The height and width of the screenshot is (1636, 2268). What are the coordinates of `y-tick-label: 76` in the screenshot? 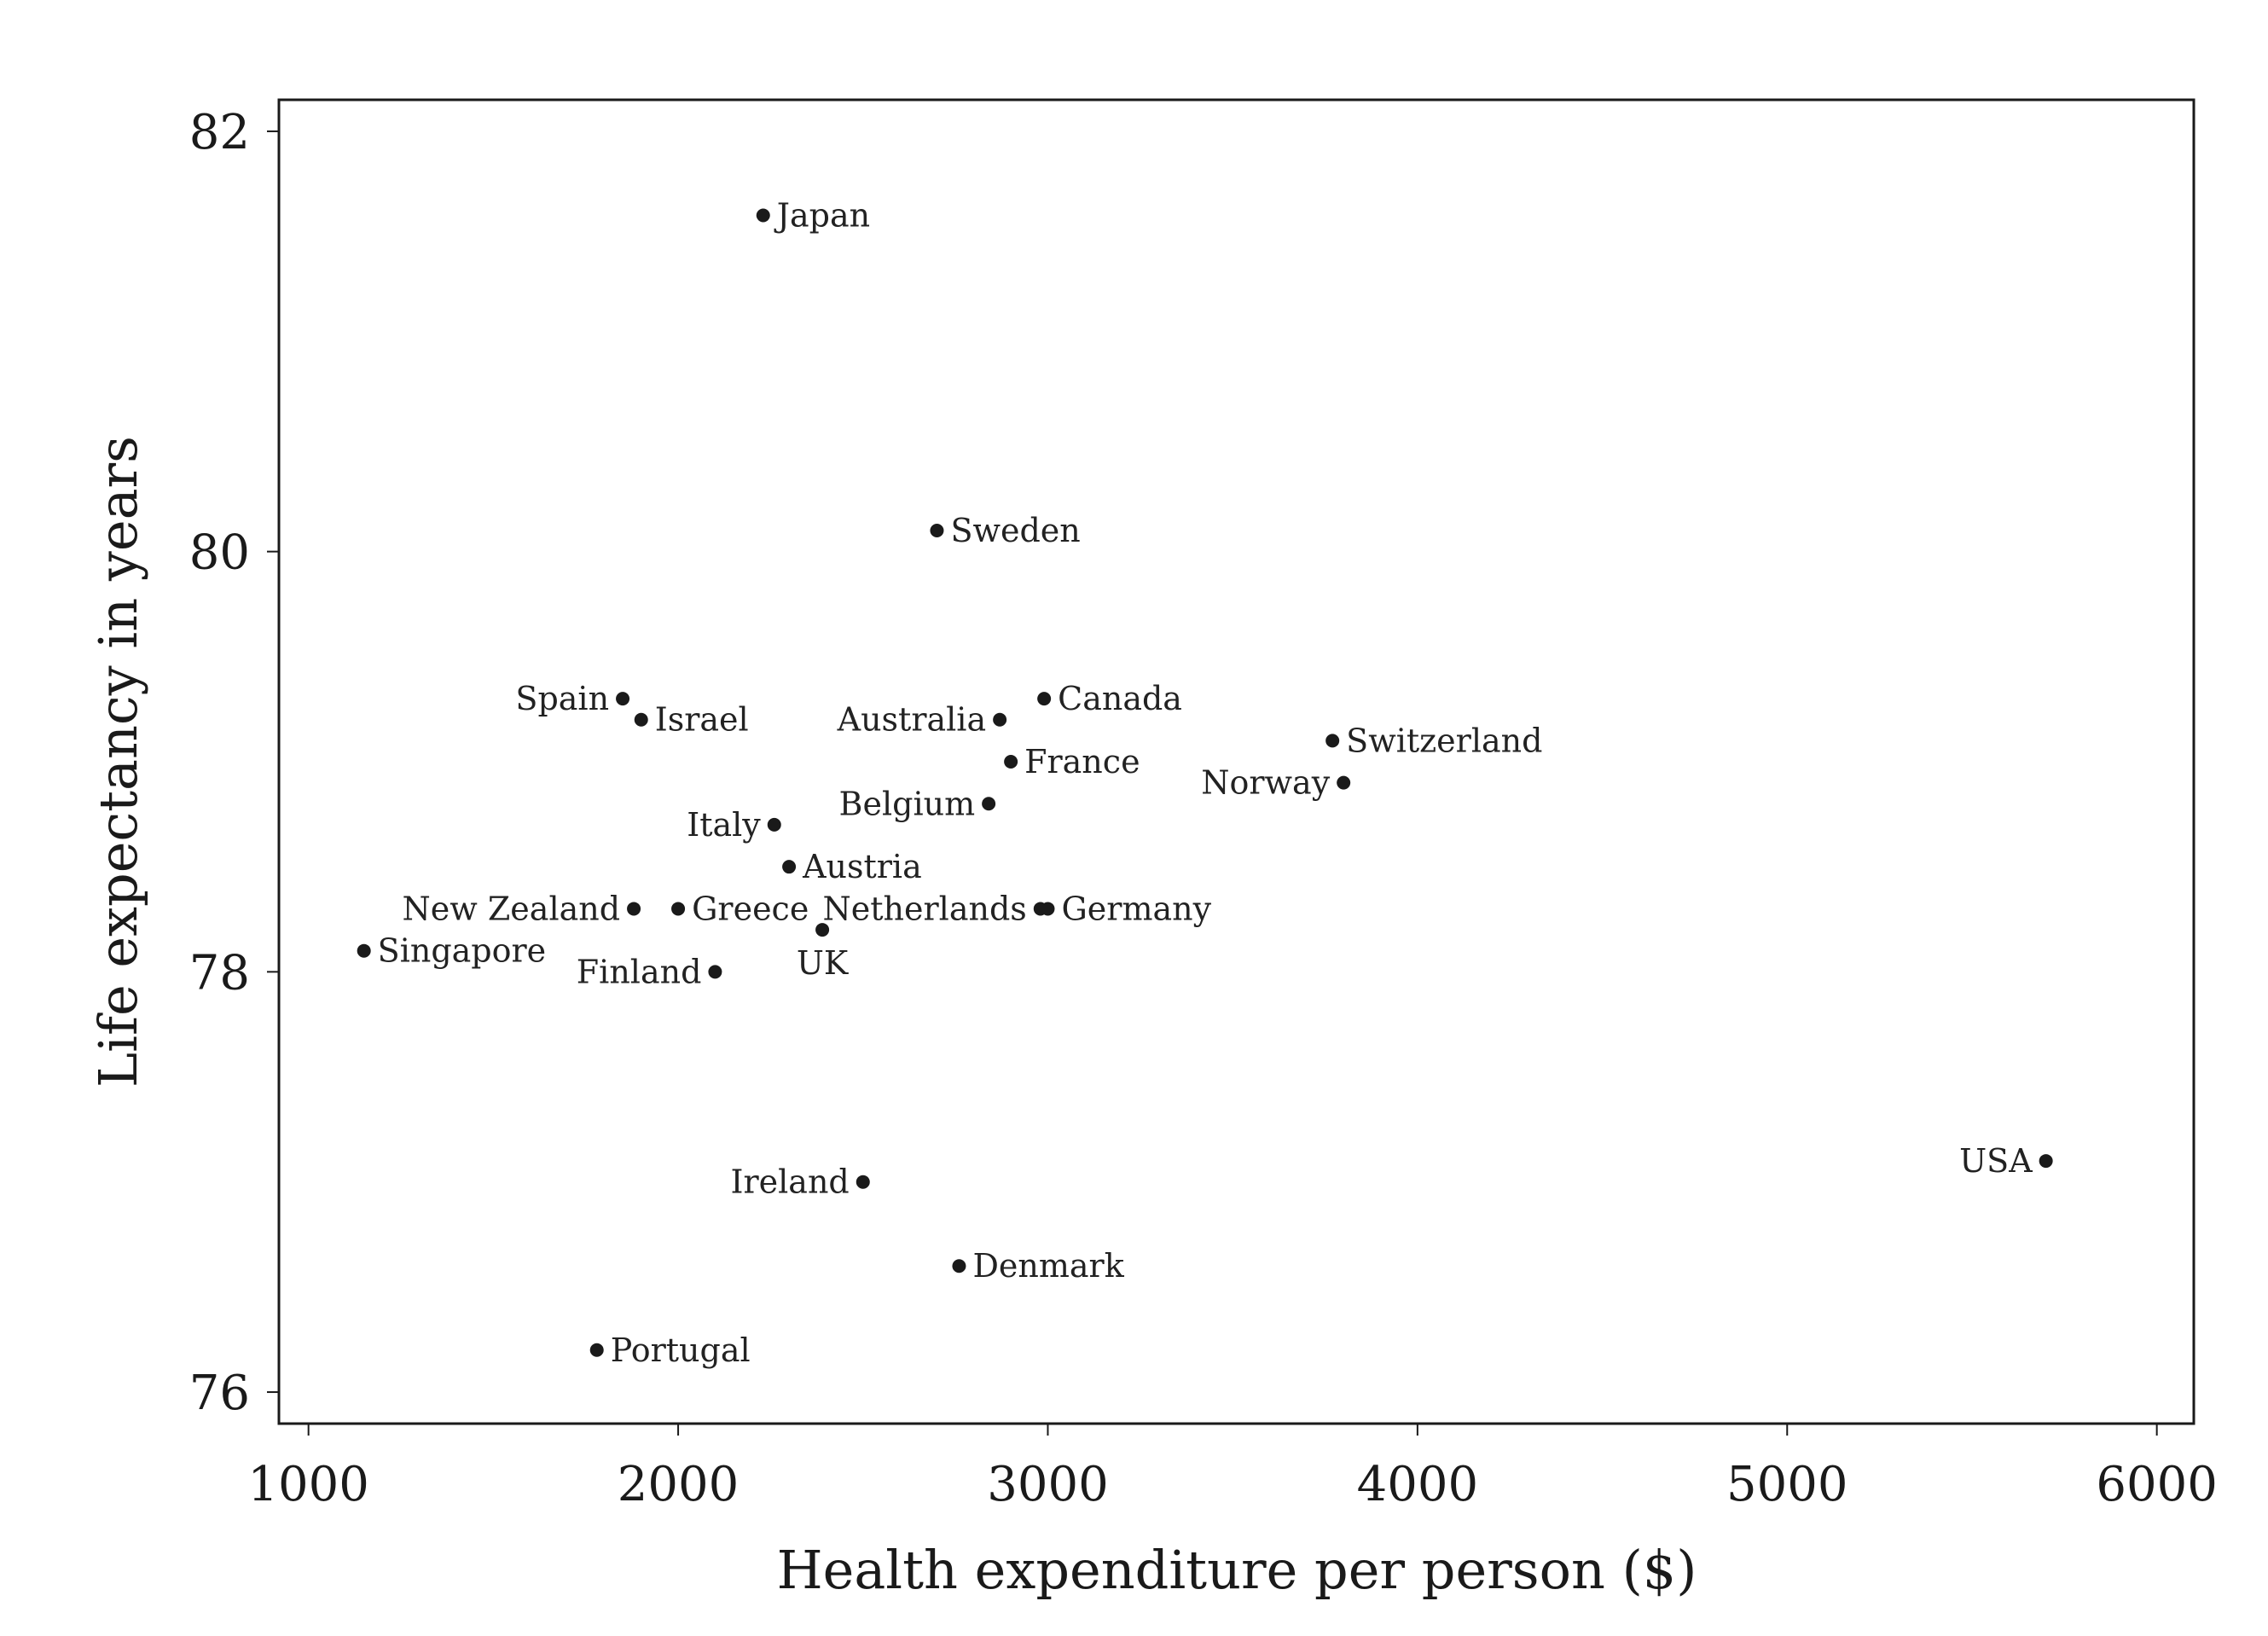 It's located at (219, 1393).